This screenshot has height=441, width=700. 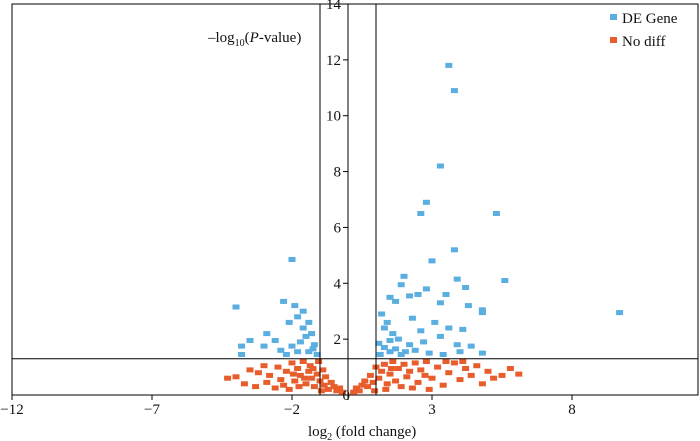 I want to click on legend-label-no-diff: No diff, so click(x=643, y=42).